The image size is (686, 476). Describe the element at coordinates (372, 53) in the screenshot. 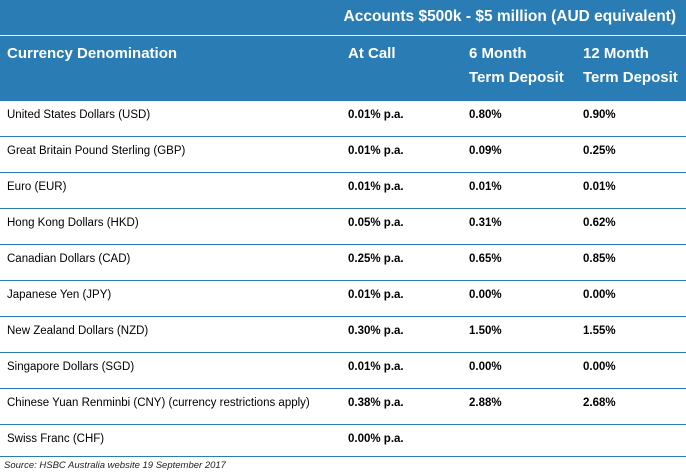

I see `column-header-at-call: At Call` at that location.